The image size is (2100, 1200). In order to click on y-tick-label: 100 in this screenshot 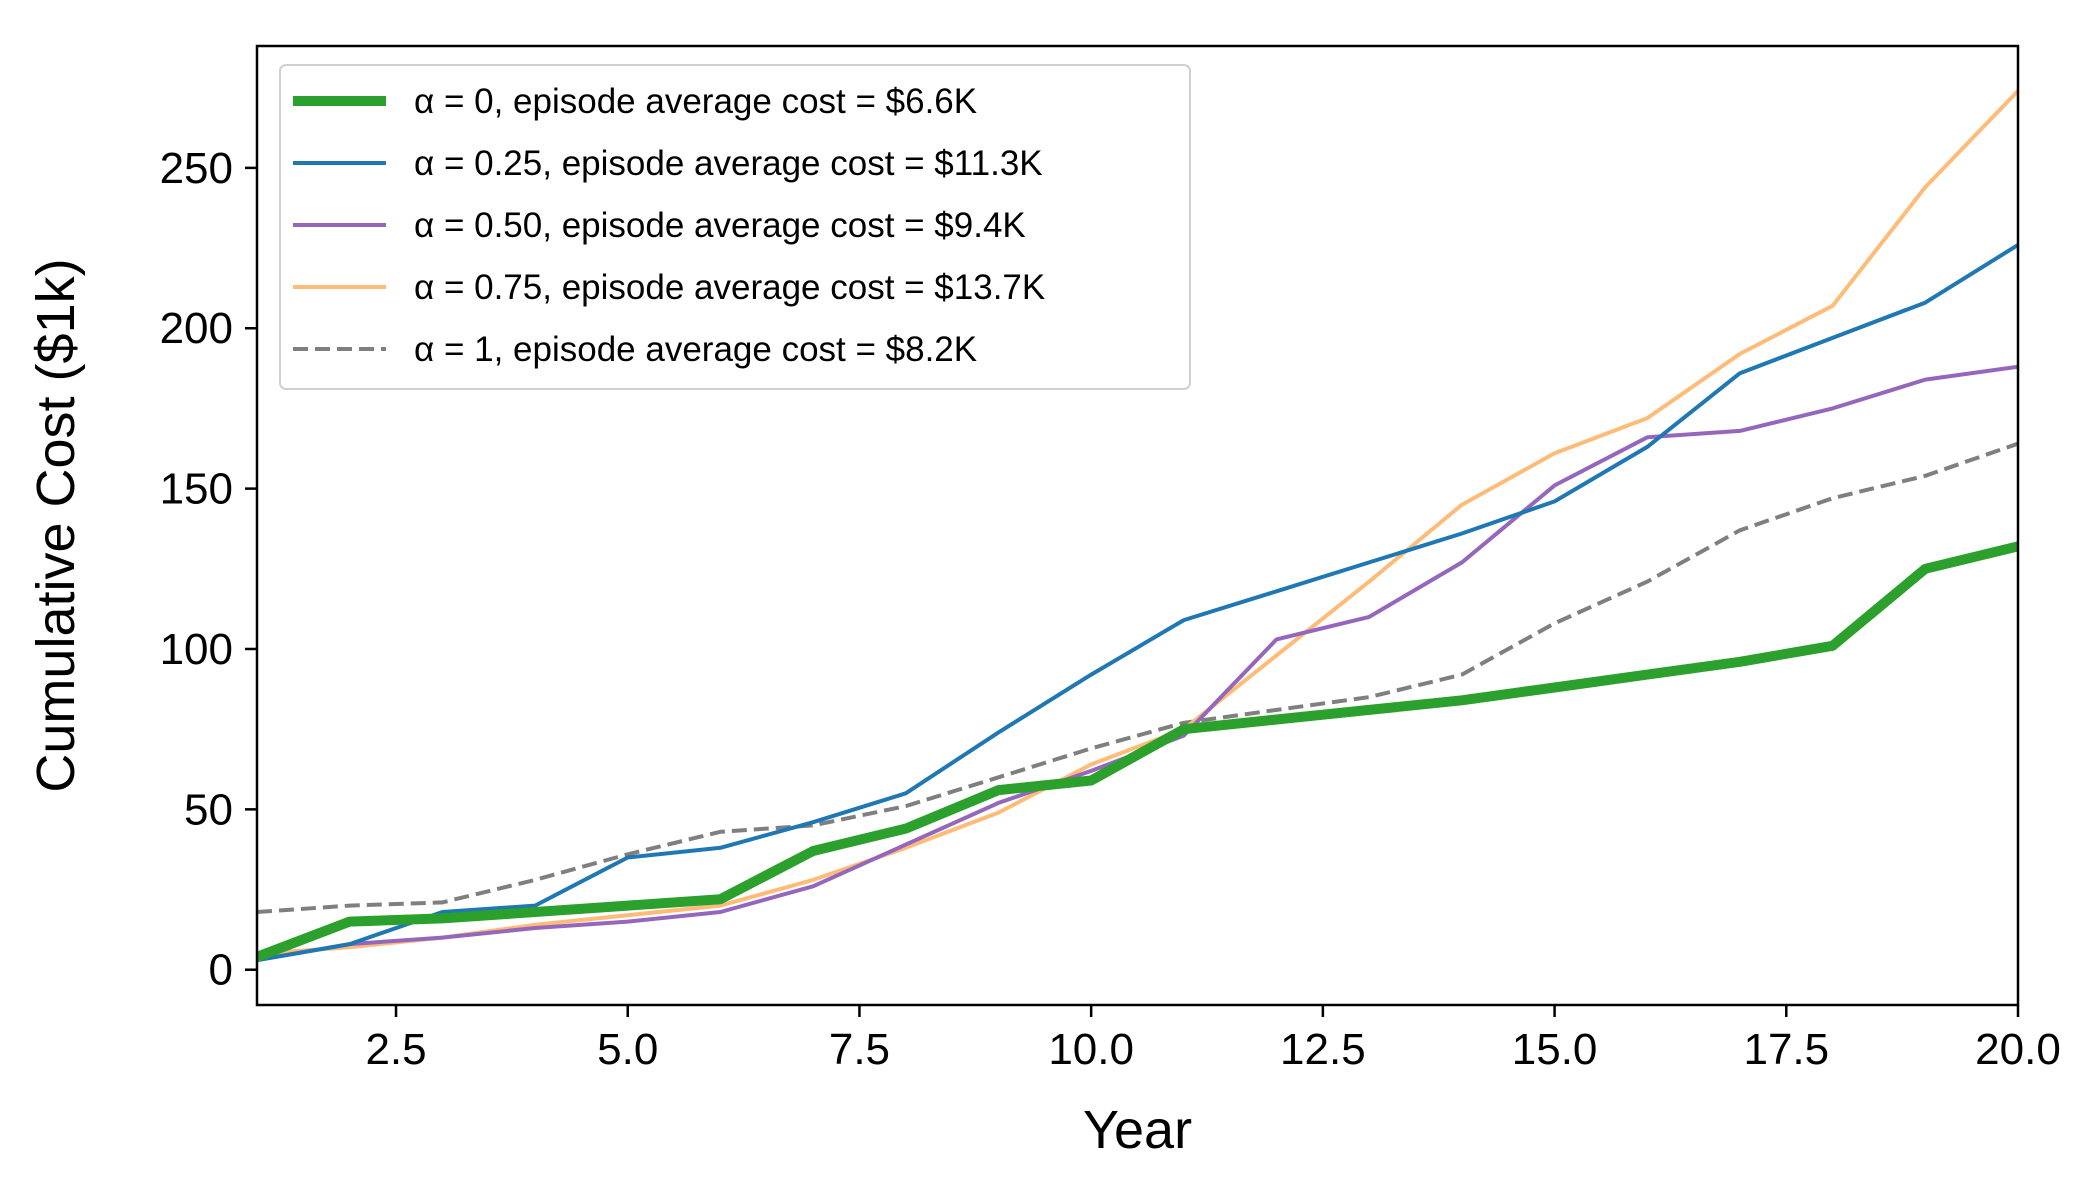, I will do `click(196, 649)`.